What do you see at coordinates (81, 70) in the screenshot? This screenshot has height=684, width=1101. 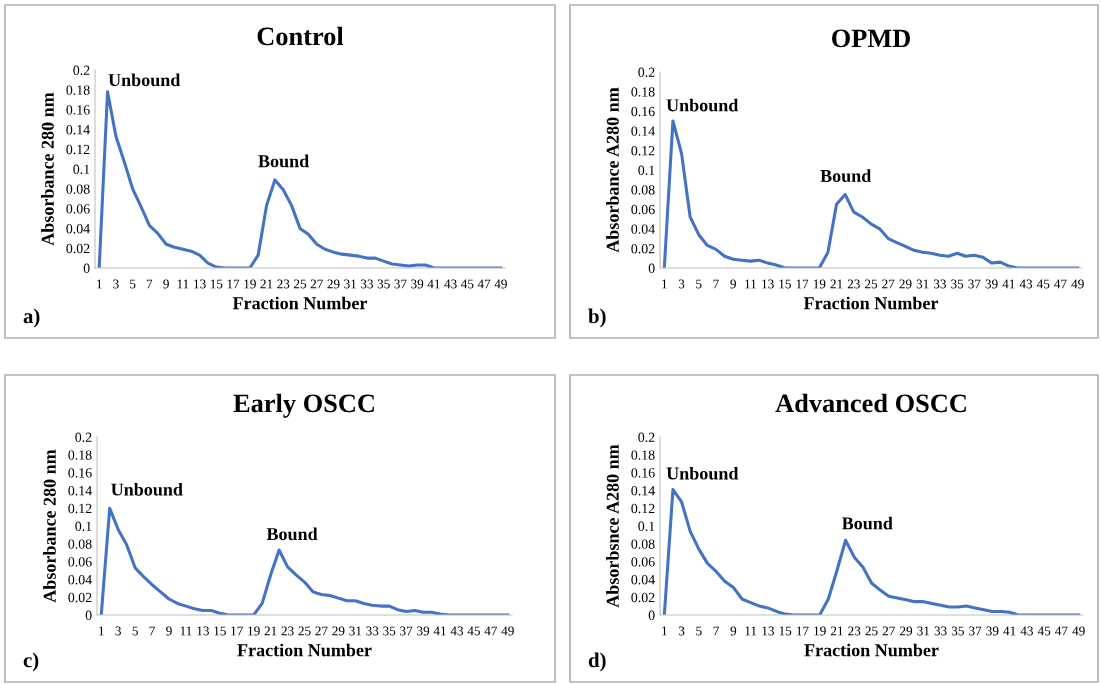 I see `y-tick-label: 0.2` at bounding box center [81, 70].